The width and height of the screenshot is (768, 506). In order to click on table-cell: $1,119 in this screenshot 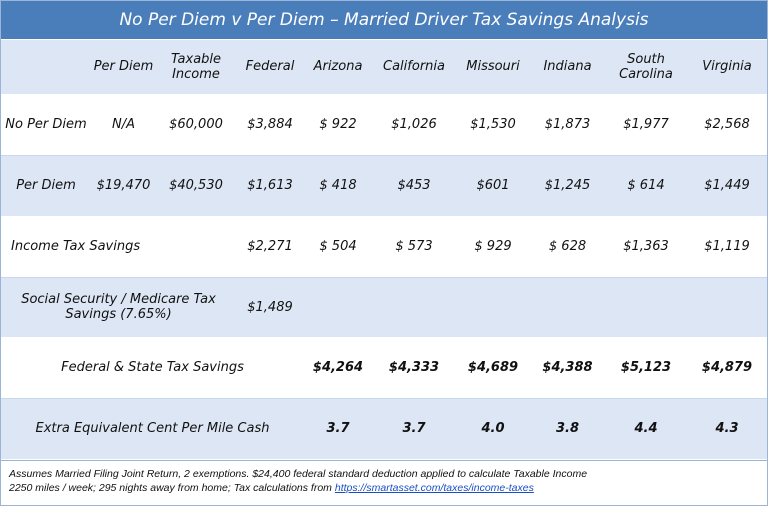, I will do `click(727, 247)`.